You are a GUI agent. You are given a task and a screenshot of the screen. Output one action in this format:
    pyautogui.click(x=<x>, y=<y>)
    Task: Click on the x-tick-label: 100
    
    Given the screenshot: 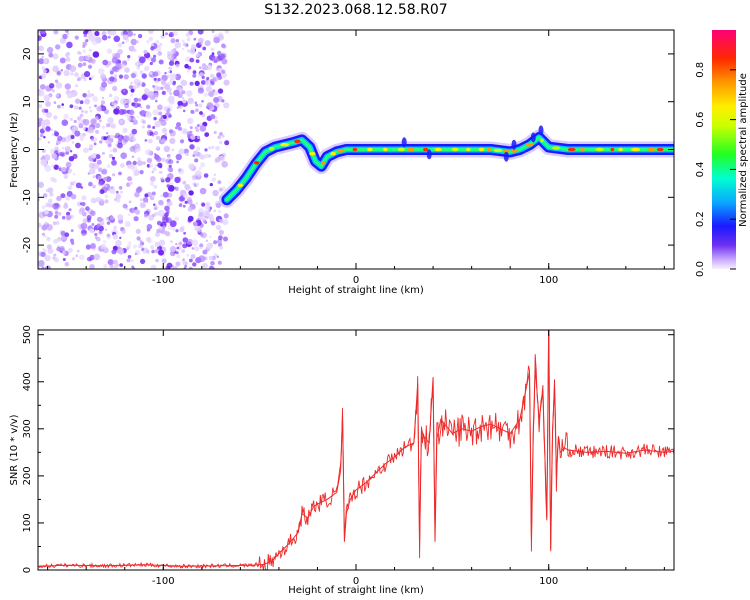 What is the action you would take?
    pyautogui.click(x=548, y=581)
    